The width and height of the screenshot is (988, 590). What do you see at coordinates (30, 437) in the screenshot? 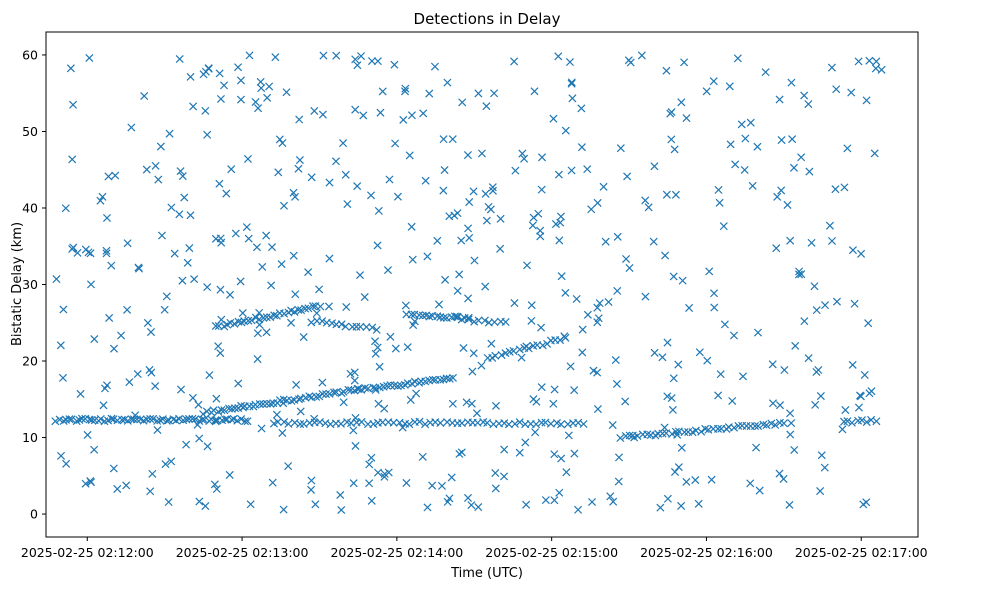
I see `y-tick-label: 10` at bounding box center [30, 437].